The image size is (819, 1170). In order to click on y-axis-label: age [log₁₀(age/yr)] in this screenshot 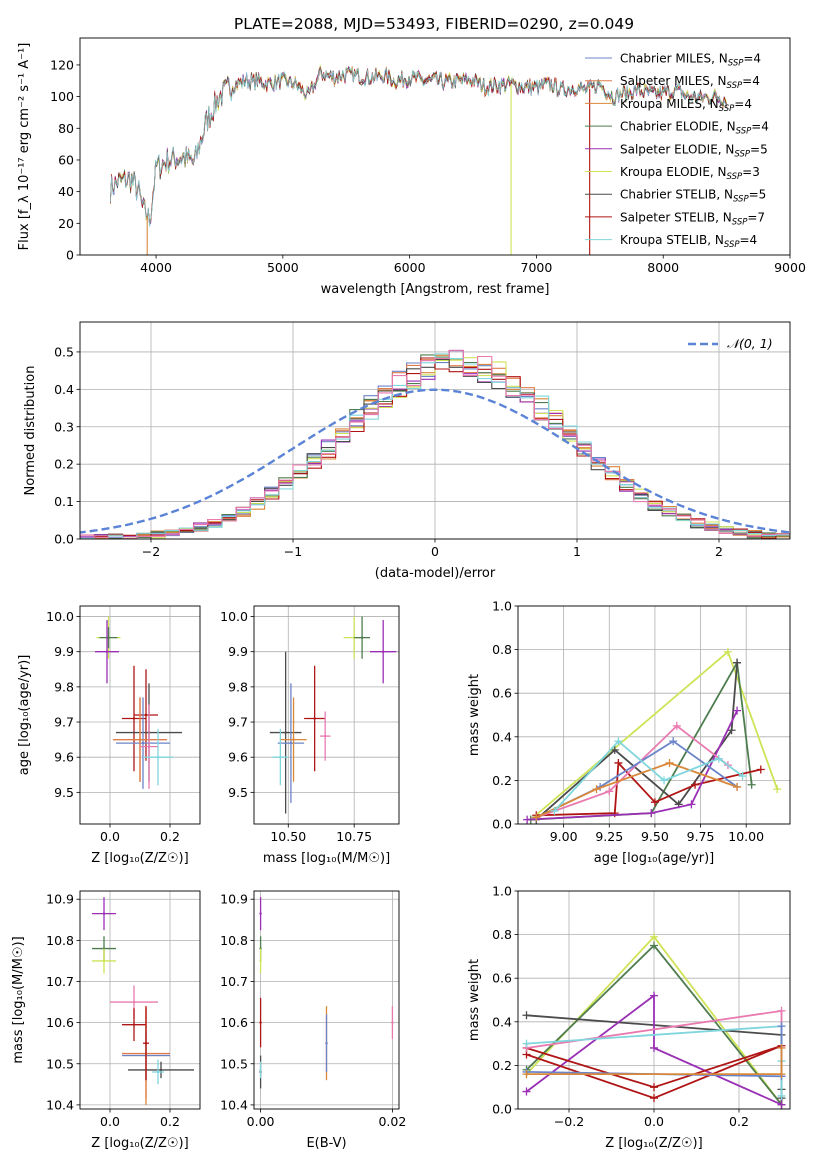, I will do `click(24, 715)`.